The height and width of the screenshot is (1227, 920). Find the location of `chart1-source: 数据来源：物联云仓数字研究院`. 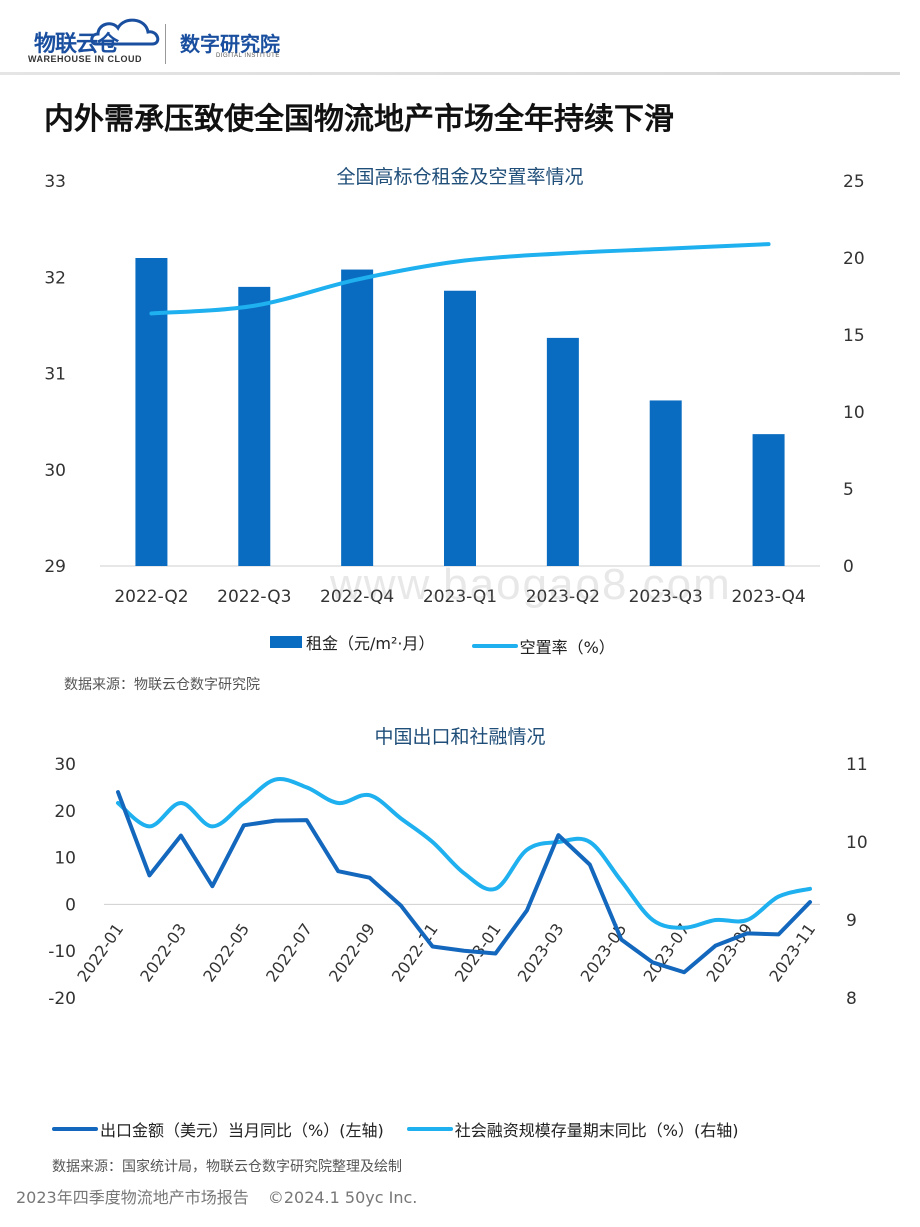

chart1-source: 数据来源：物联云仓数字研究院 is located at coordinates (162, 685).